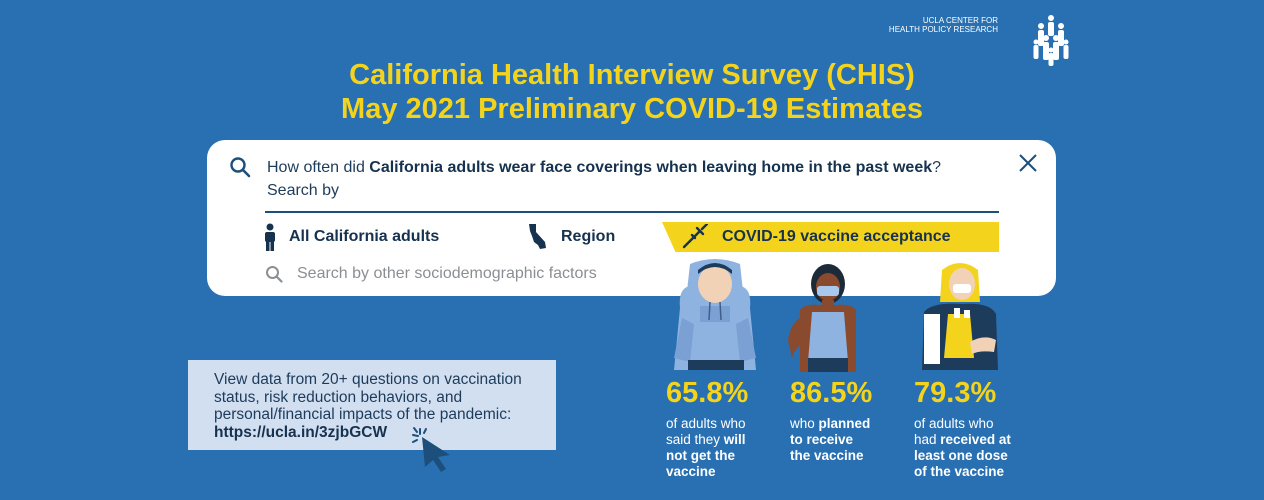 The image size is (1264, 500). I want to click on stat-text-bold: to receive, so click(822, 439).